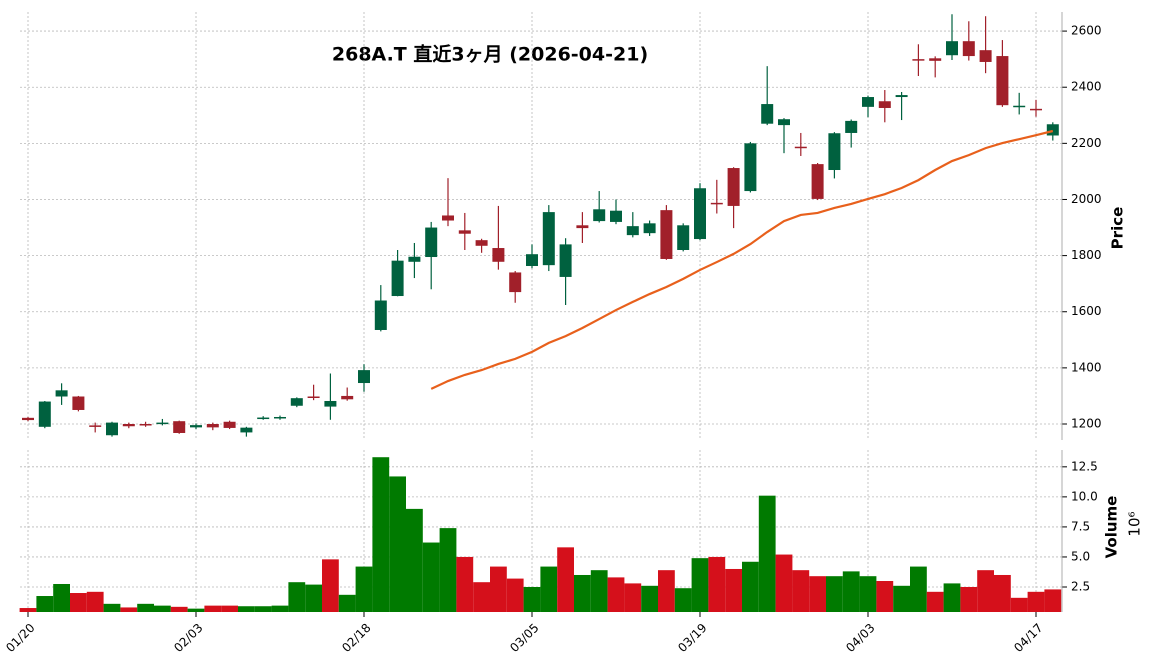 This screenshot has height=670, width=1156. Describe the element at coordinates (1086, 424) in the screenshot. I see `y-tick-label: 1200` at that location.